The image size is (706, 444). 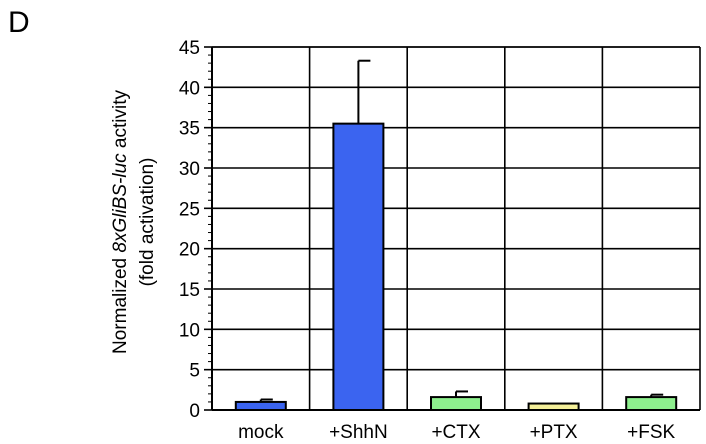 What do you see at coordinates (189, 230) in the screenshot?
I see `y-tick-labels: 0 5 10 15 20 25 30 35 40 45` at bounding box center [189, 230].